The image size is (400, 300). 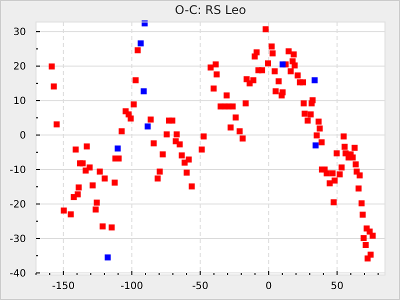 I want to click on x-tick-label: -150, so click(x=63, y=286).